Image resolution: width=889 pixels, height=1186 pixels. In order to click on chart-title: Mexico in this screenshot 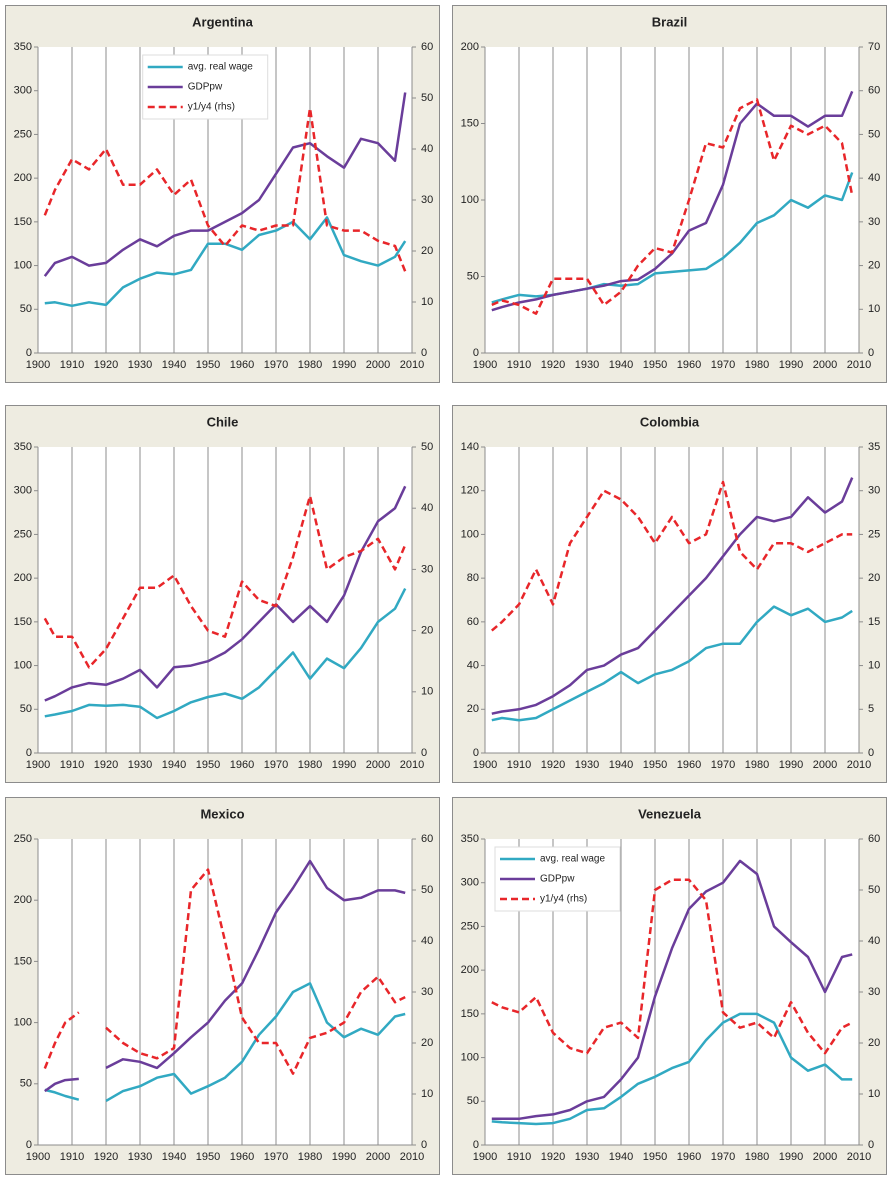, I will do `click(222, 813)`.